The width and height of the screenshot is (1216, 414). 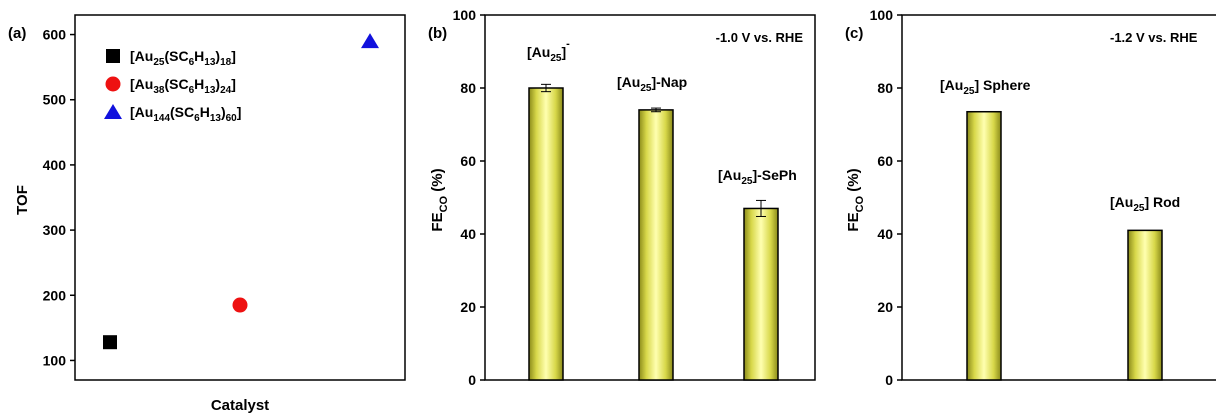 I want to click on legend-entry: [Au25(SC6H13)18], so click(x=183, y=58).